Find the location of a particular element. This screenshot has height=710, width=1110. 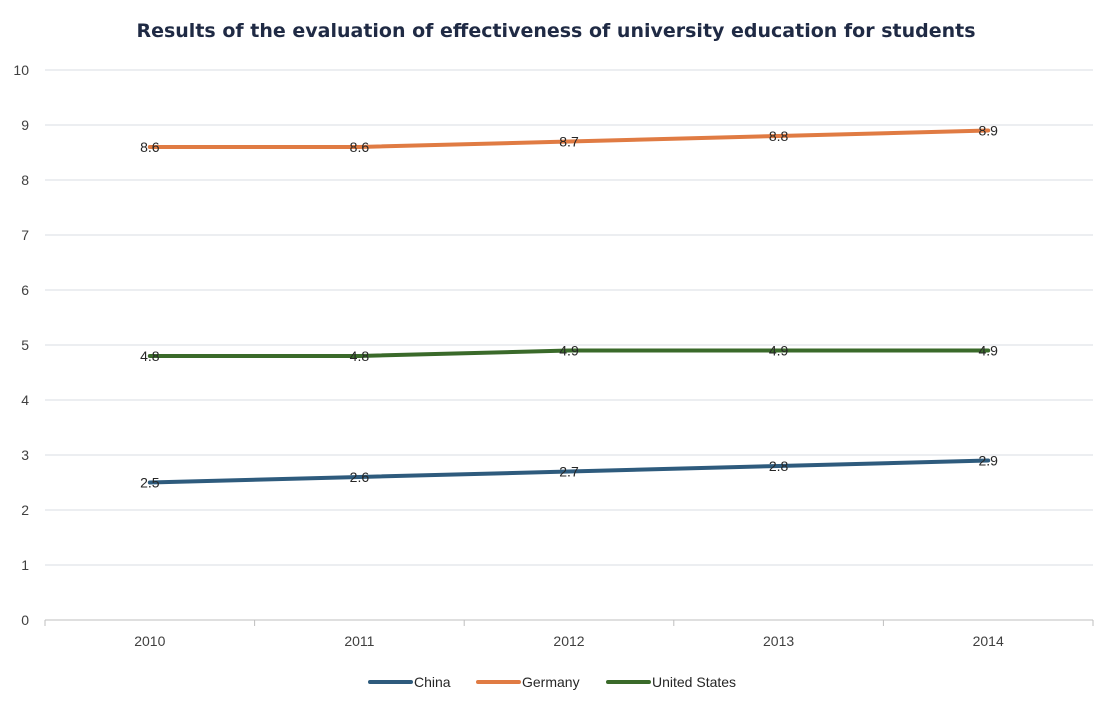

series-line-germany is located at coordinates (569, 138).